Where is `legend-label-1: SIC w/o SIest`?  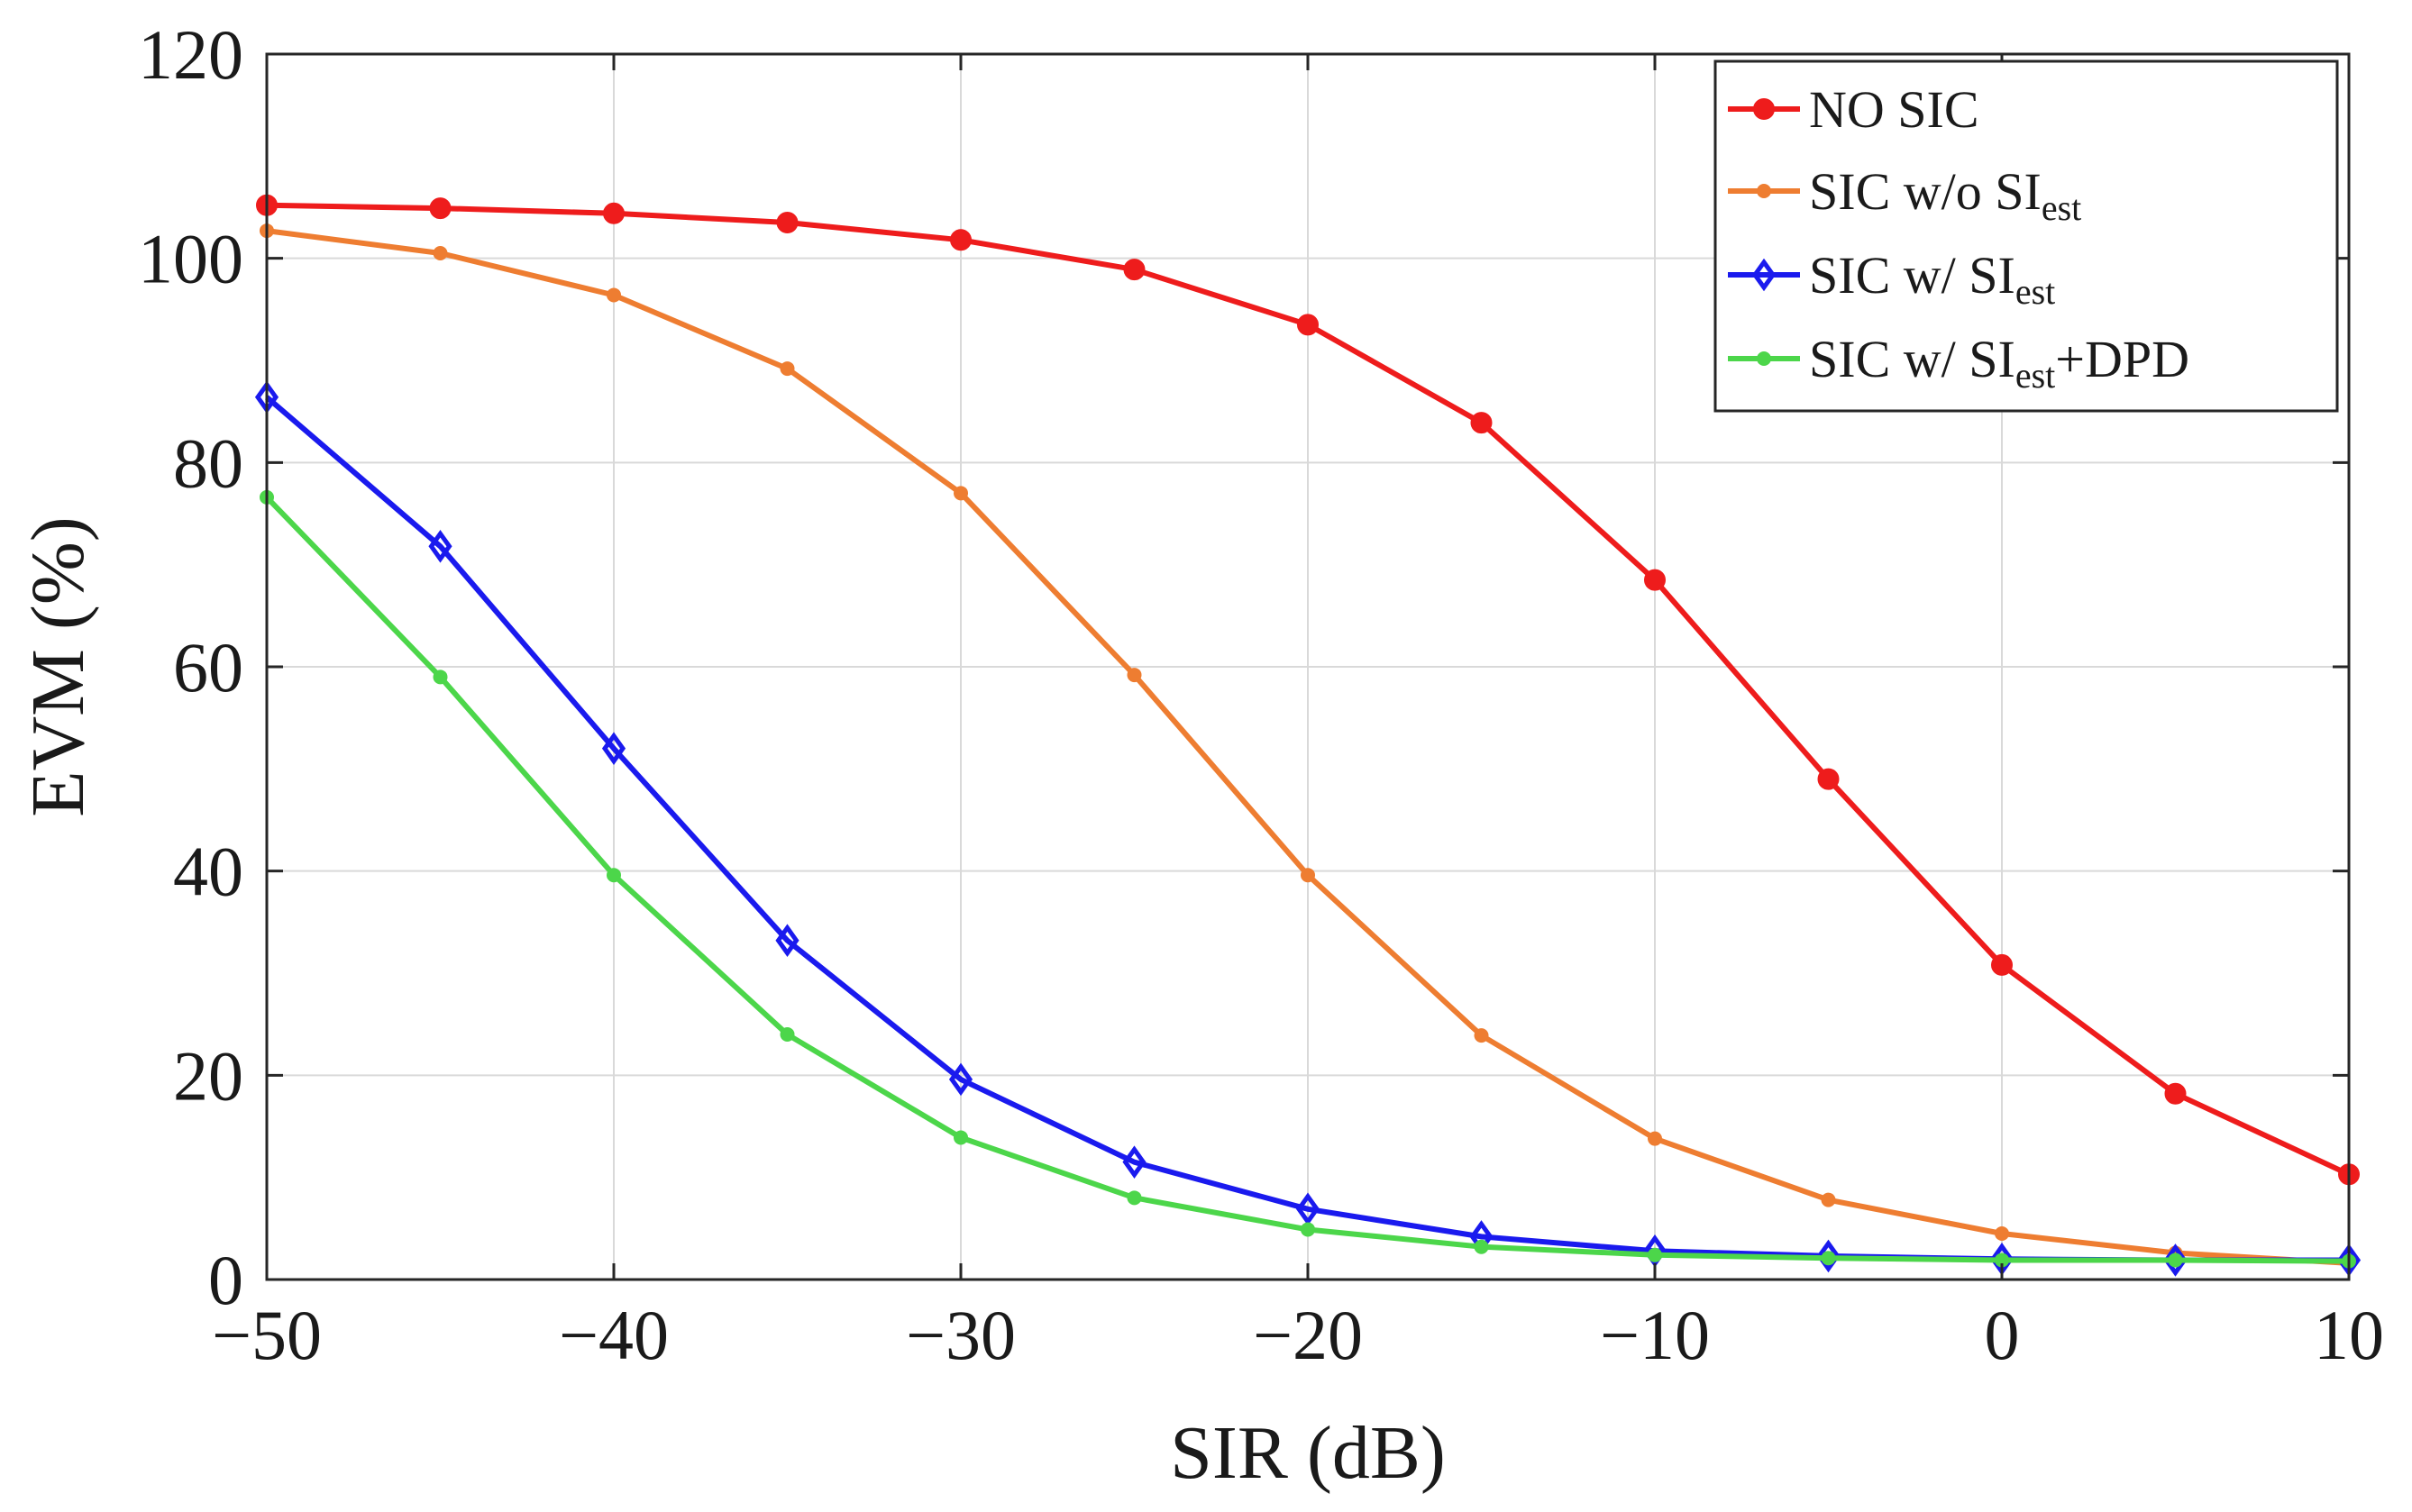 legend-label-1: SIC w/o SIest is located at coordinates (1945, 195).